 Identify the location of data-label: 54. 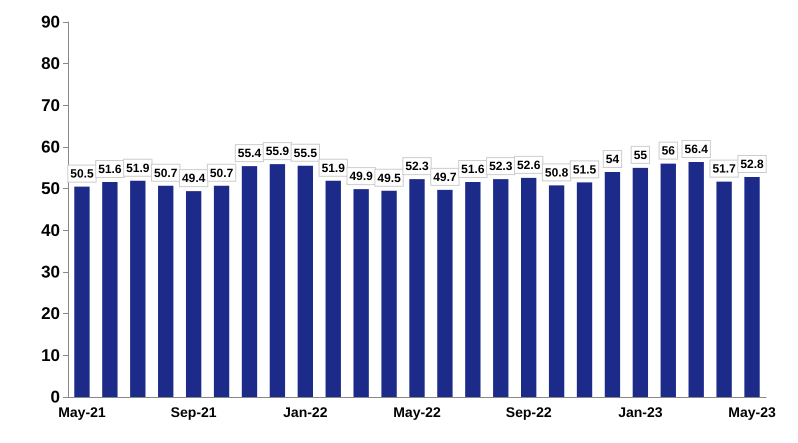
(613, 159).